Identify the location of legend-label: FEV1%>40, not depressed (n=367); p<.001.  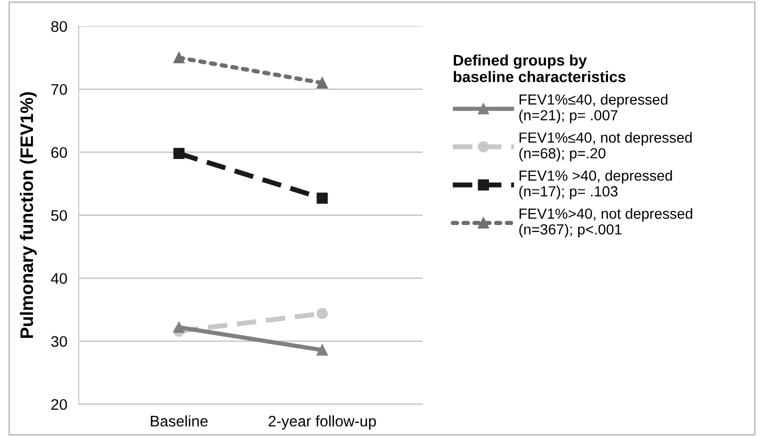
(605, 223).